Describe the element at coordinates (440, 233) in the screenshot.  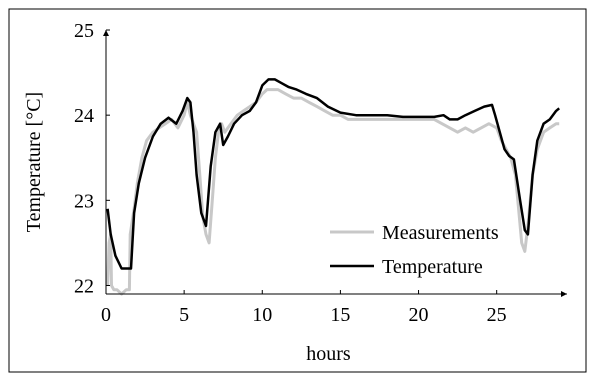
I see `legend-label-measurements: Measurements` at that location.